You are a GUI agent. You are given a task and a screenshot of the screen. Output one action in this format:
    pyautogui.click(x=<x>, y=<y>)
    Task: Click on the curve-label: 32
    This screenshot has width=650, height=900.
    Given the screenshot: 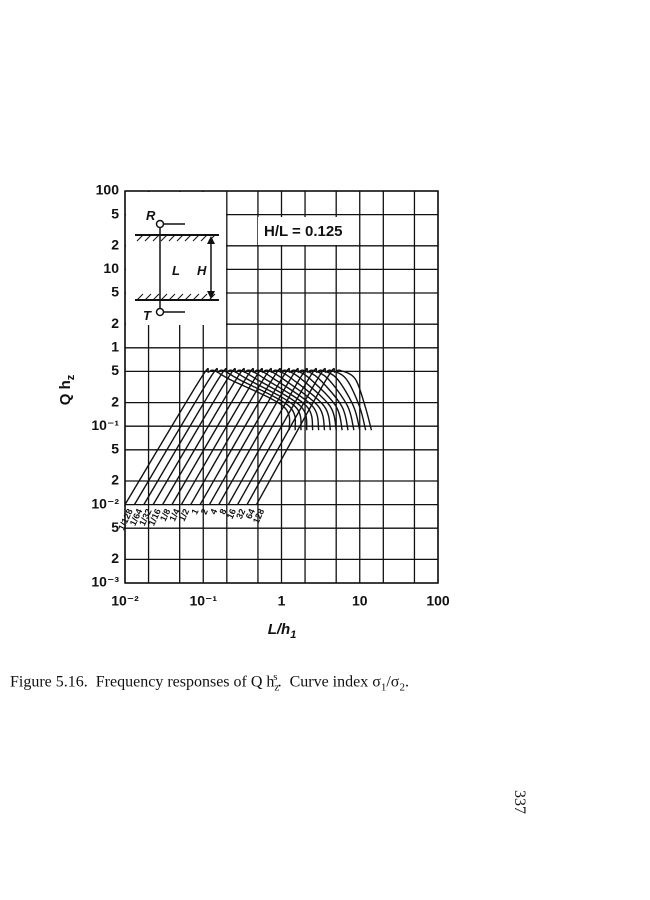 What is the action you would take?
    pyautogui.click(x=240, y=513)
    